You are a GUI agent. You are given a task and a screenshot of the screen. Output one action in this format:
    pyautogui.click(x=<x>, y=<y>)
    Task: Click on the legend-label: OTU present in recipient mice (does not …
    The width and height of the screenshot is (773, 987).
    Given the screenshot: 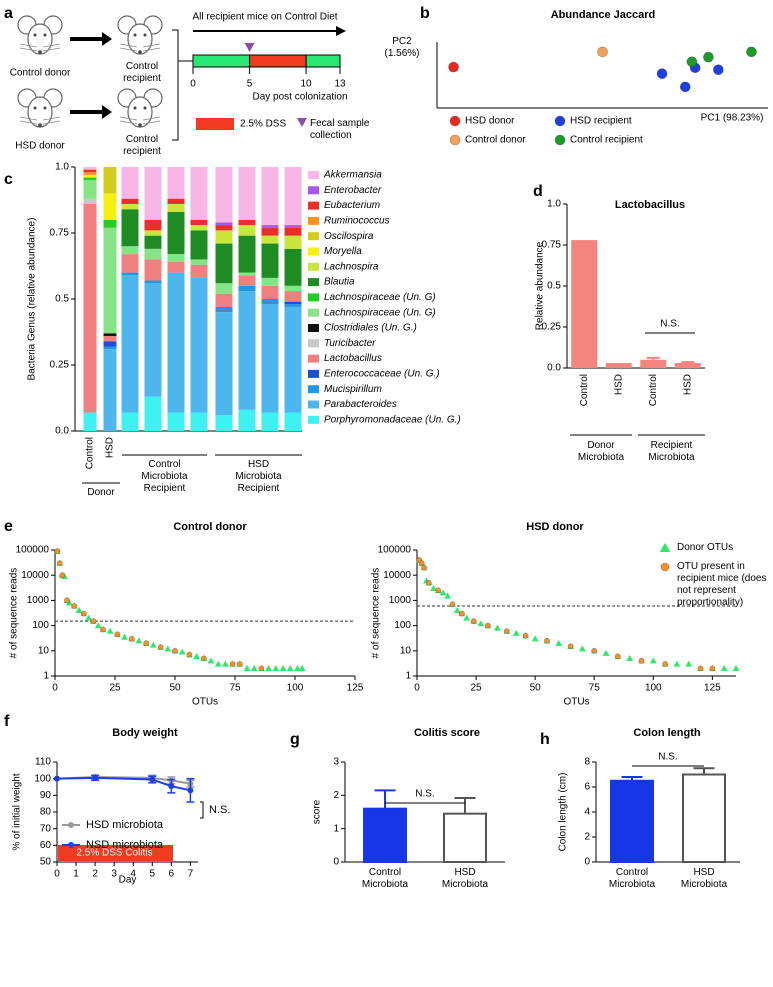 What is the action you would take?
    pyautogui.click(x=722, y=584)
    